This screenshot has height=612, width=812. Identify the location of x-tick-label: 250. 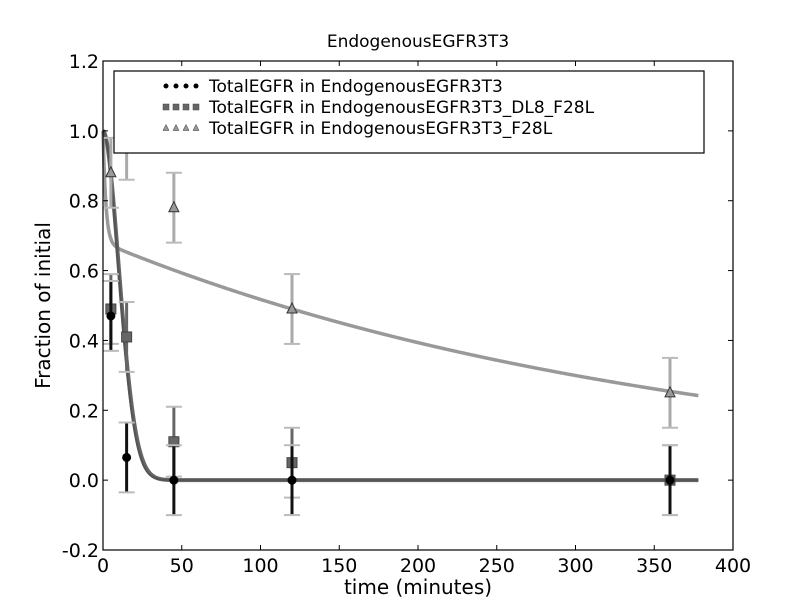
(497, 566).